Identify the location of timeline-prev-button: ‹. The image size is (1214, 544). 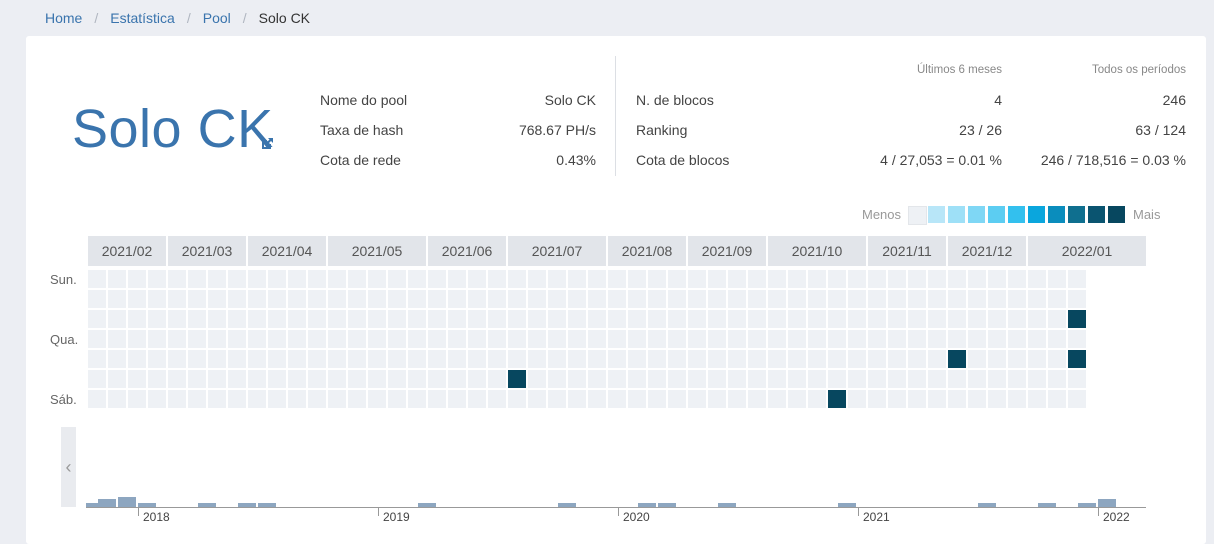
(68, 467).